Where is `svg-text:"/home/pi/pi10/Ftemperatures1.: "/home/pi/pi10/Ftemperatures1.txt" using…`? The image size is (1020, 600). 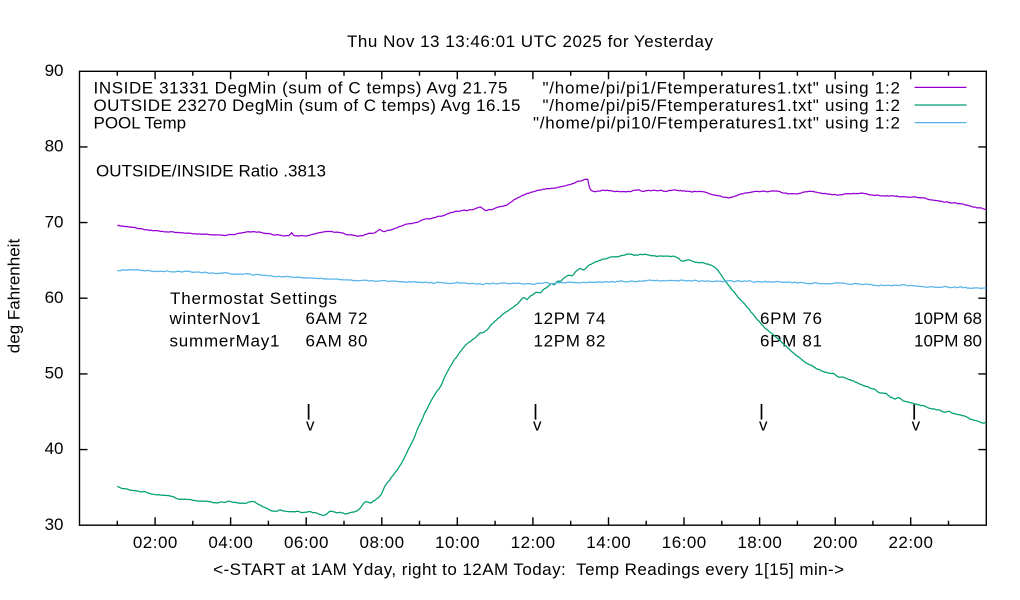
svg-text:"/home/pi/pi10/Ftemperatures1.: "/home/pi/pi10/Ftemperatures1.txt" using… is located at coordinates (716, 123).